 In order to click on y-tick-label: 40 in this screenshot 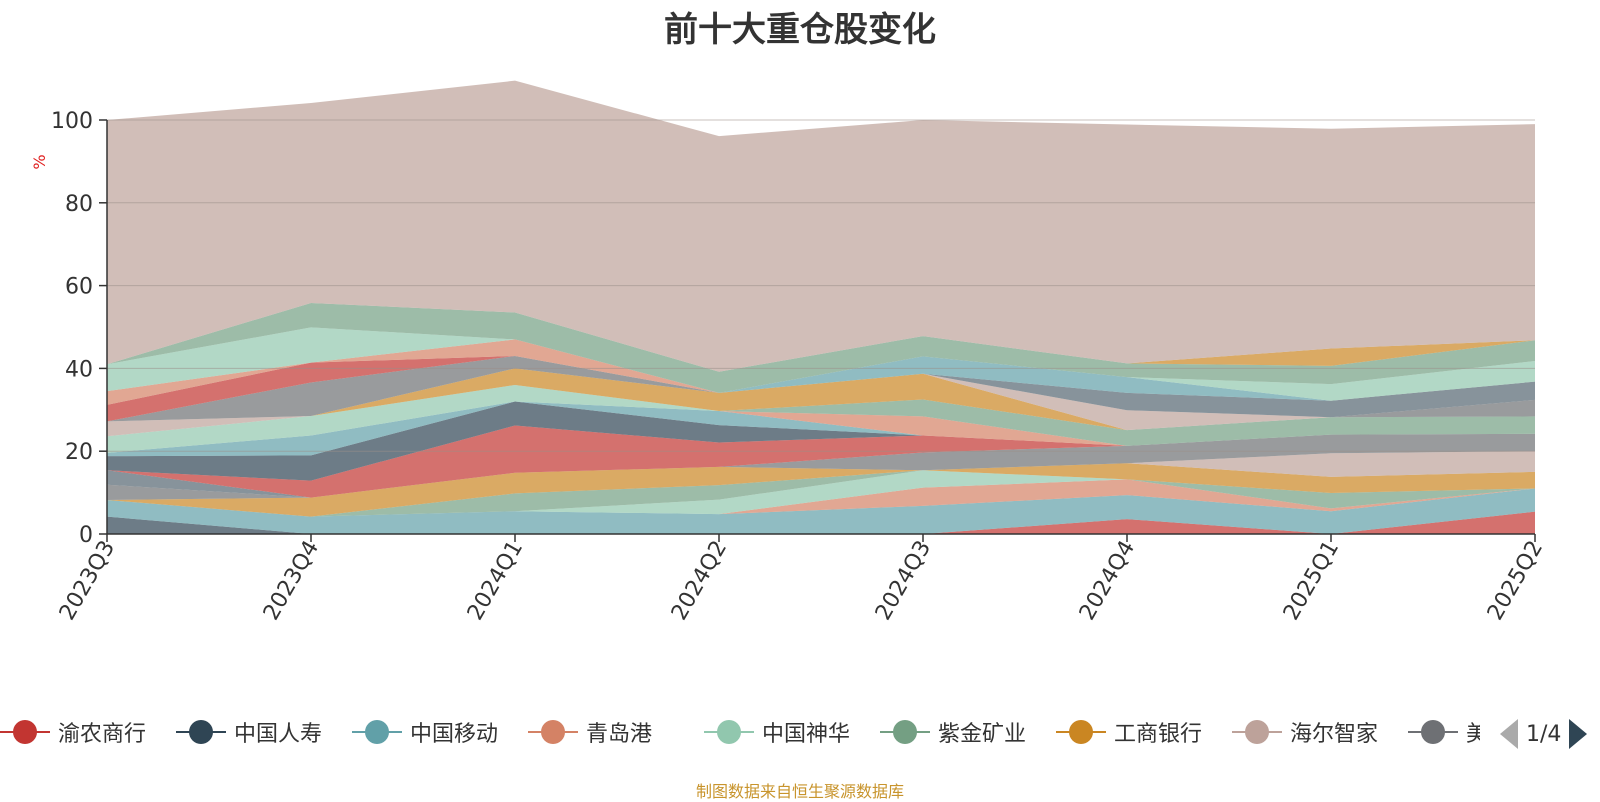, I will do `click(79, 369)`.